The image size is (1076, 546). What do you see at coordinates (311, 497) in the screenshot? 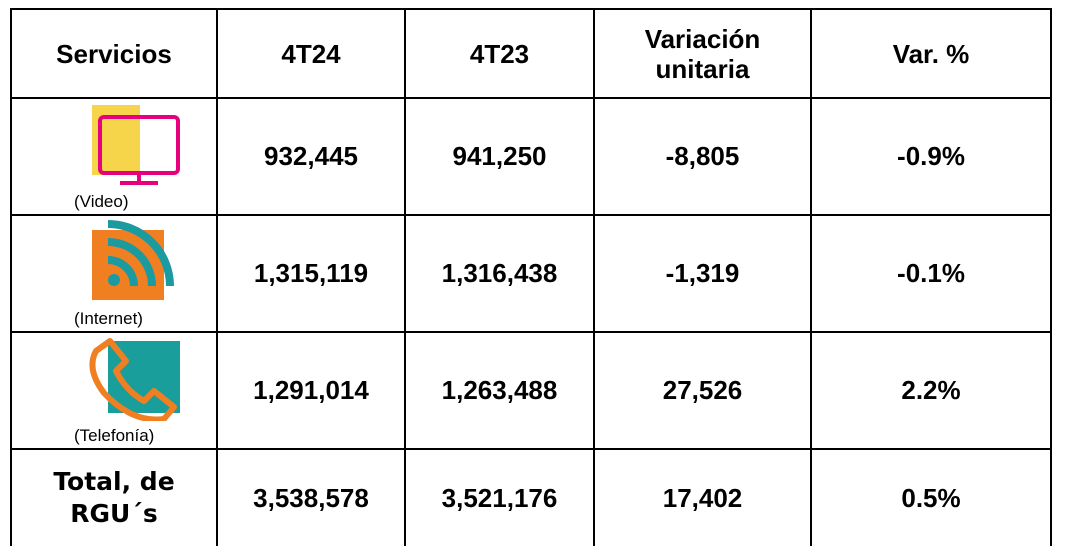
I see `cell: 3,538,578` at bounding box center [311, 497].